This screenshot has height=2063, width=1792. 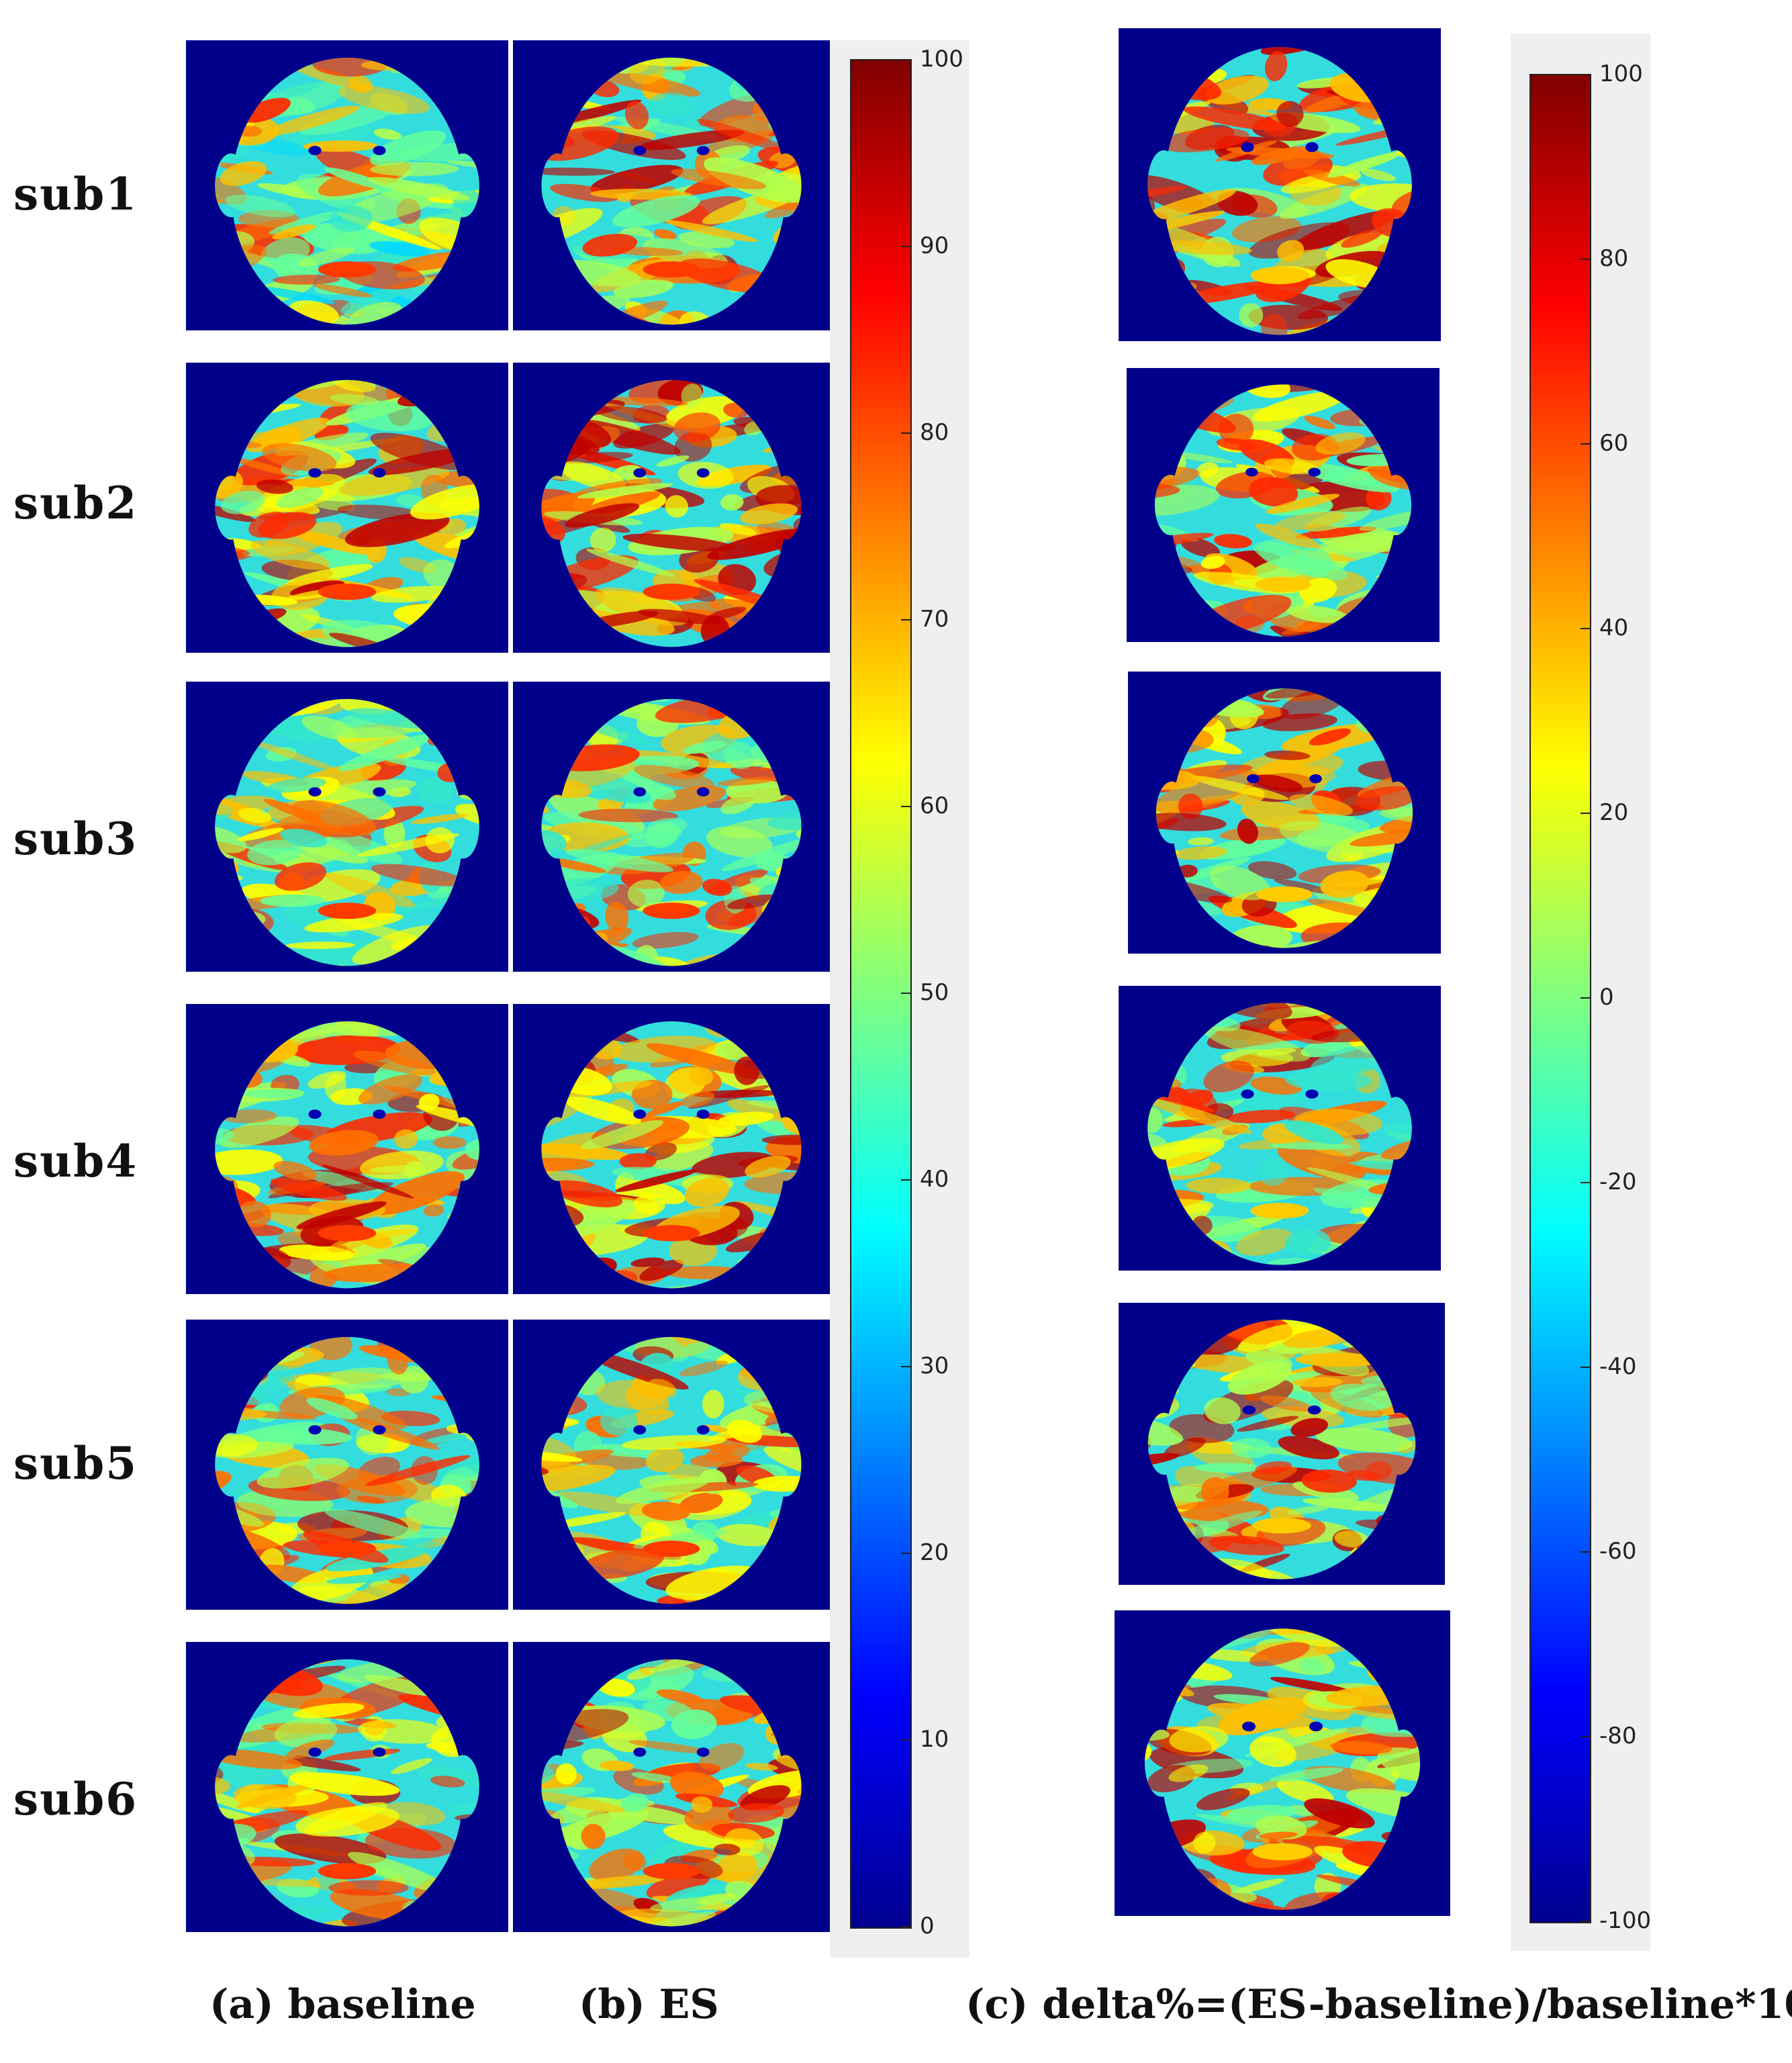 I want to click on right-tick-label: 20, so click(x=1614, y=812).